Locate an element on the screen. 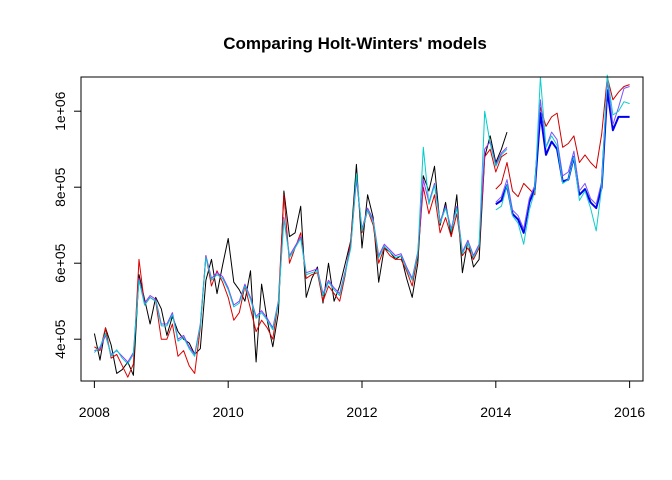  x-axis: 2008 2010 2012 2014 2016 is located at coordinates (362, 400).